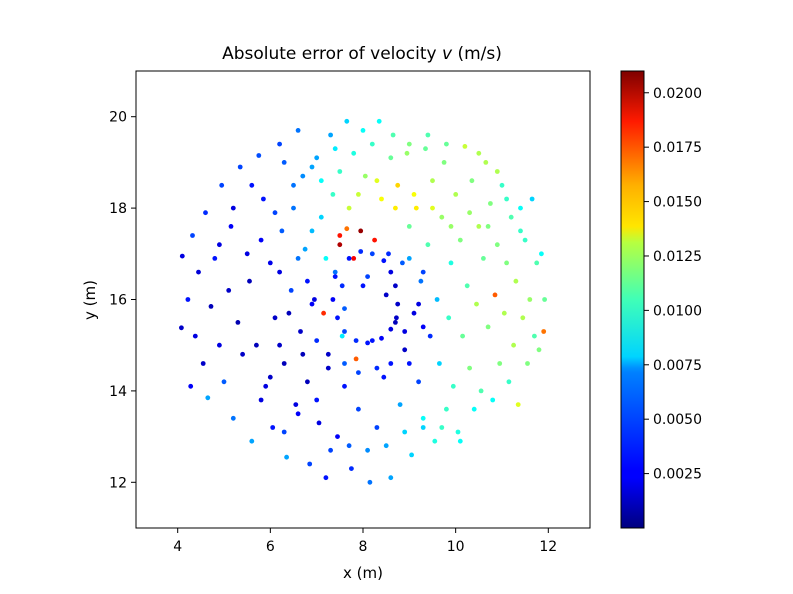 Image resolution: width=793 pixels, height=594 pixels. What do you see at coordinates (632, 299) in the screenshot?
I see `colorbar` at bounding box center [632, 299].